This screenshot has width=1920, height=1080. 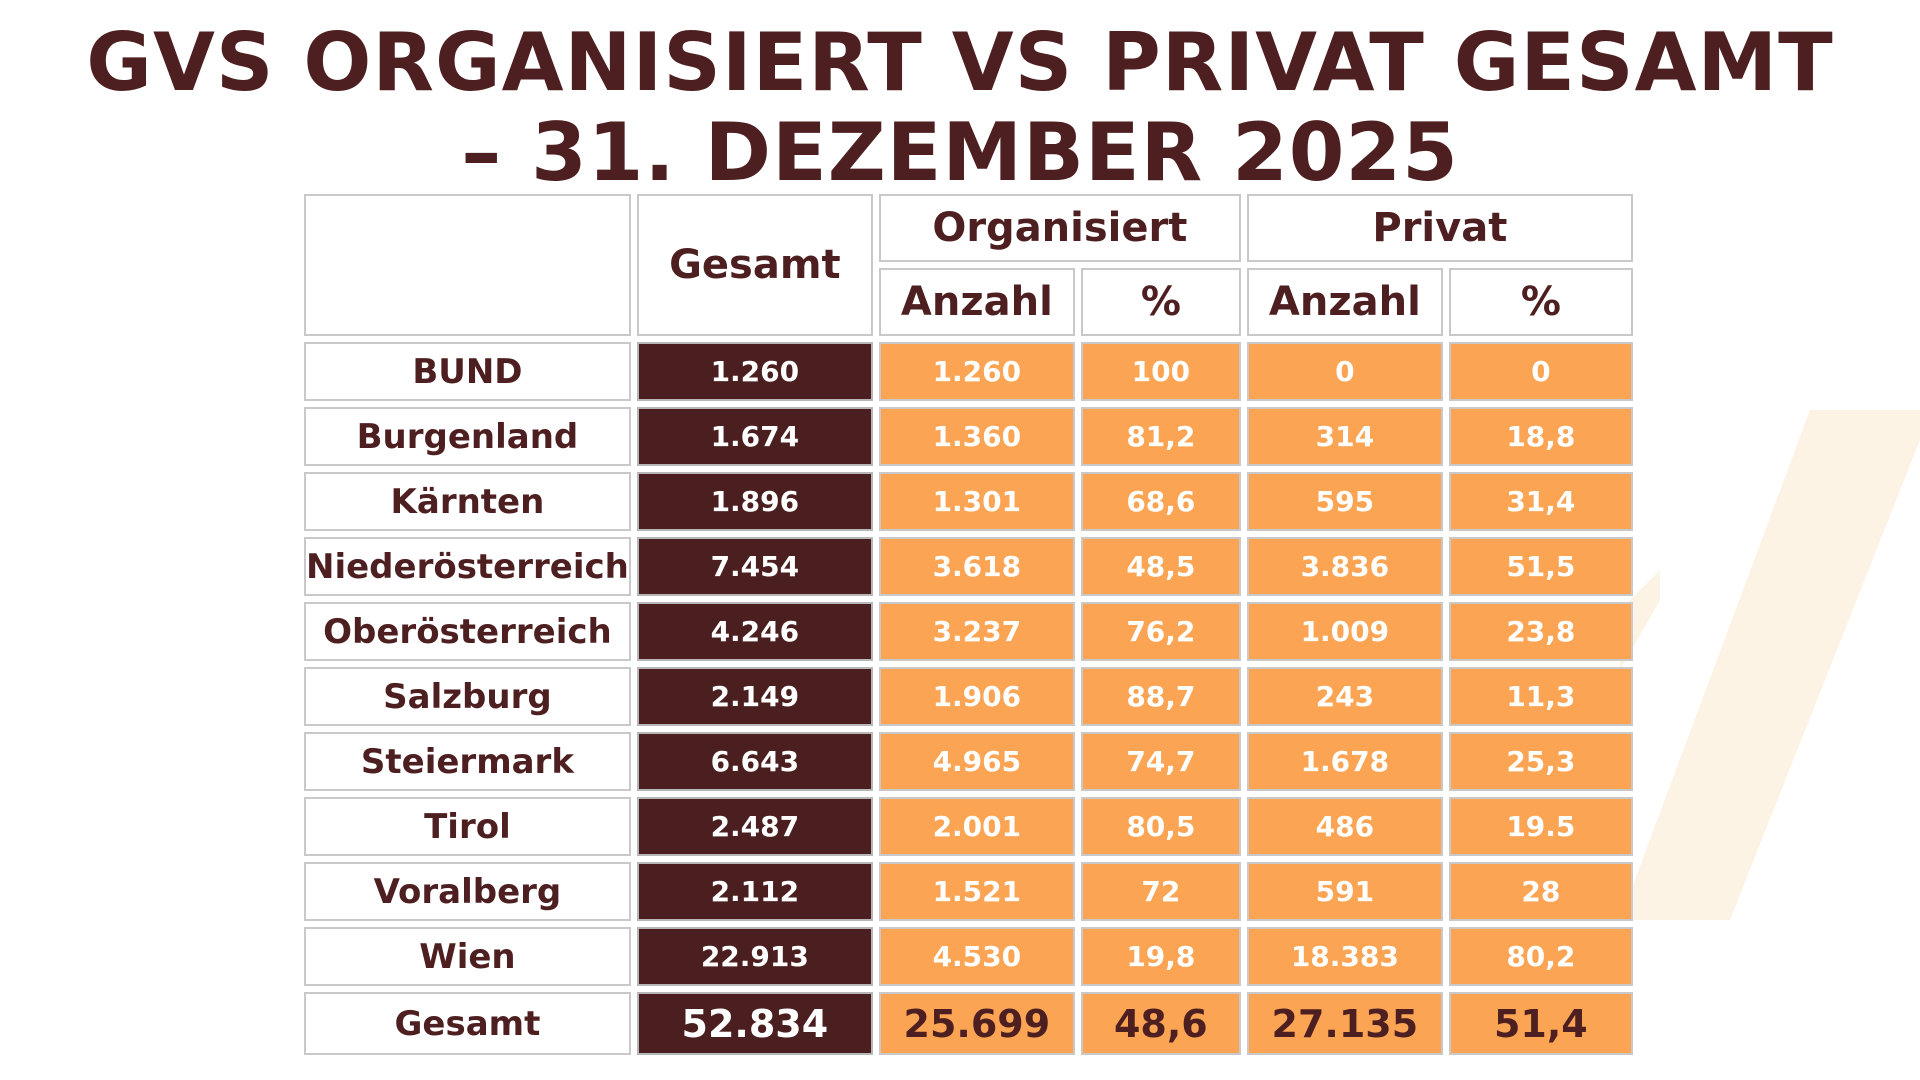 What do you see at coordinates (976, 436) in the screenshot?
I see `organisiert-anzahl-value: 1.360` at bounding box center [976, 436].